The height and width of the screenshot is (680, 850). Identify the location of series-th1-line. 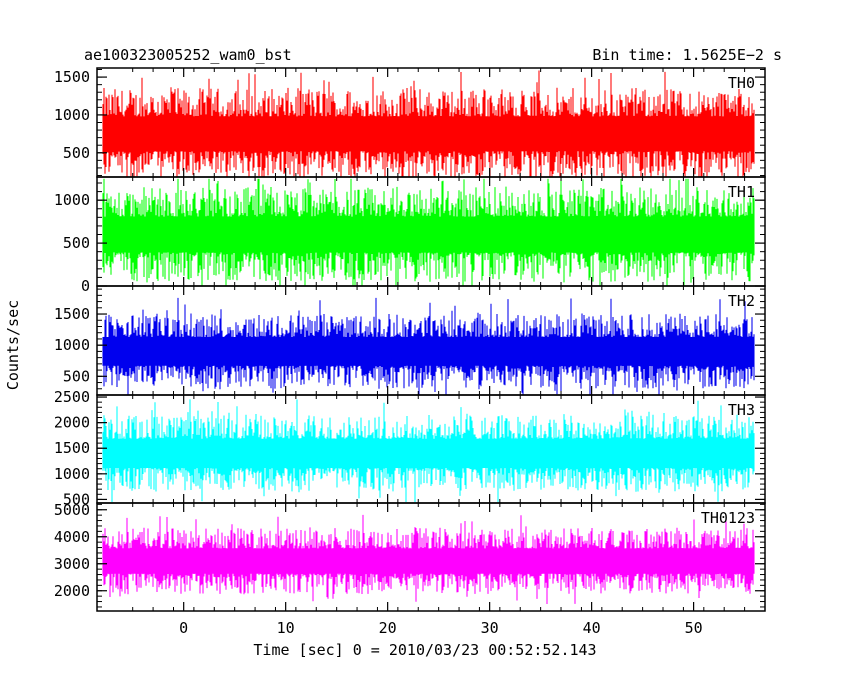
(428, 232).